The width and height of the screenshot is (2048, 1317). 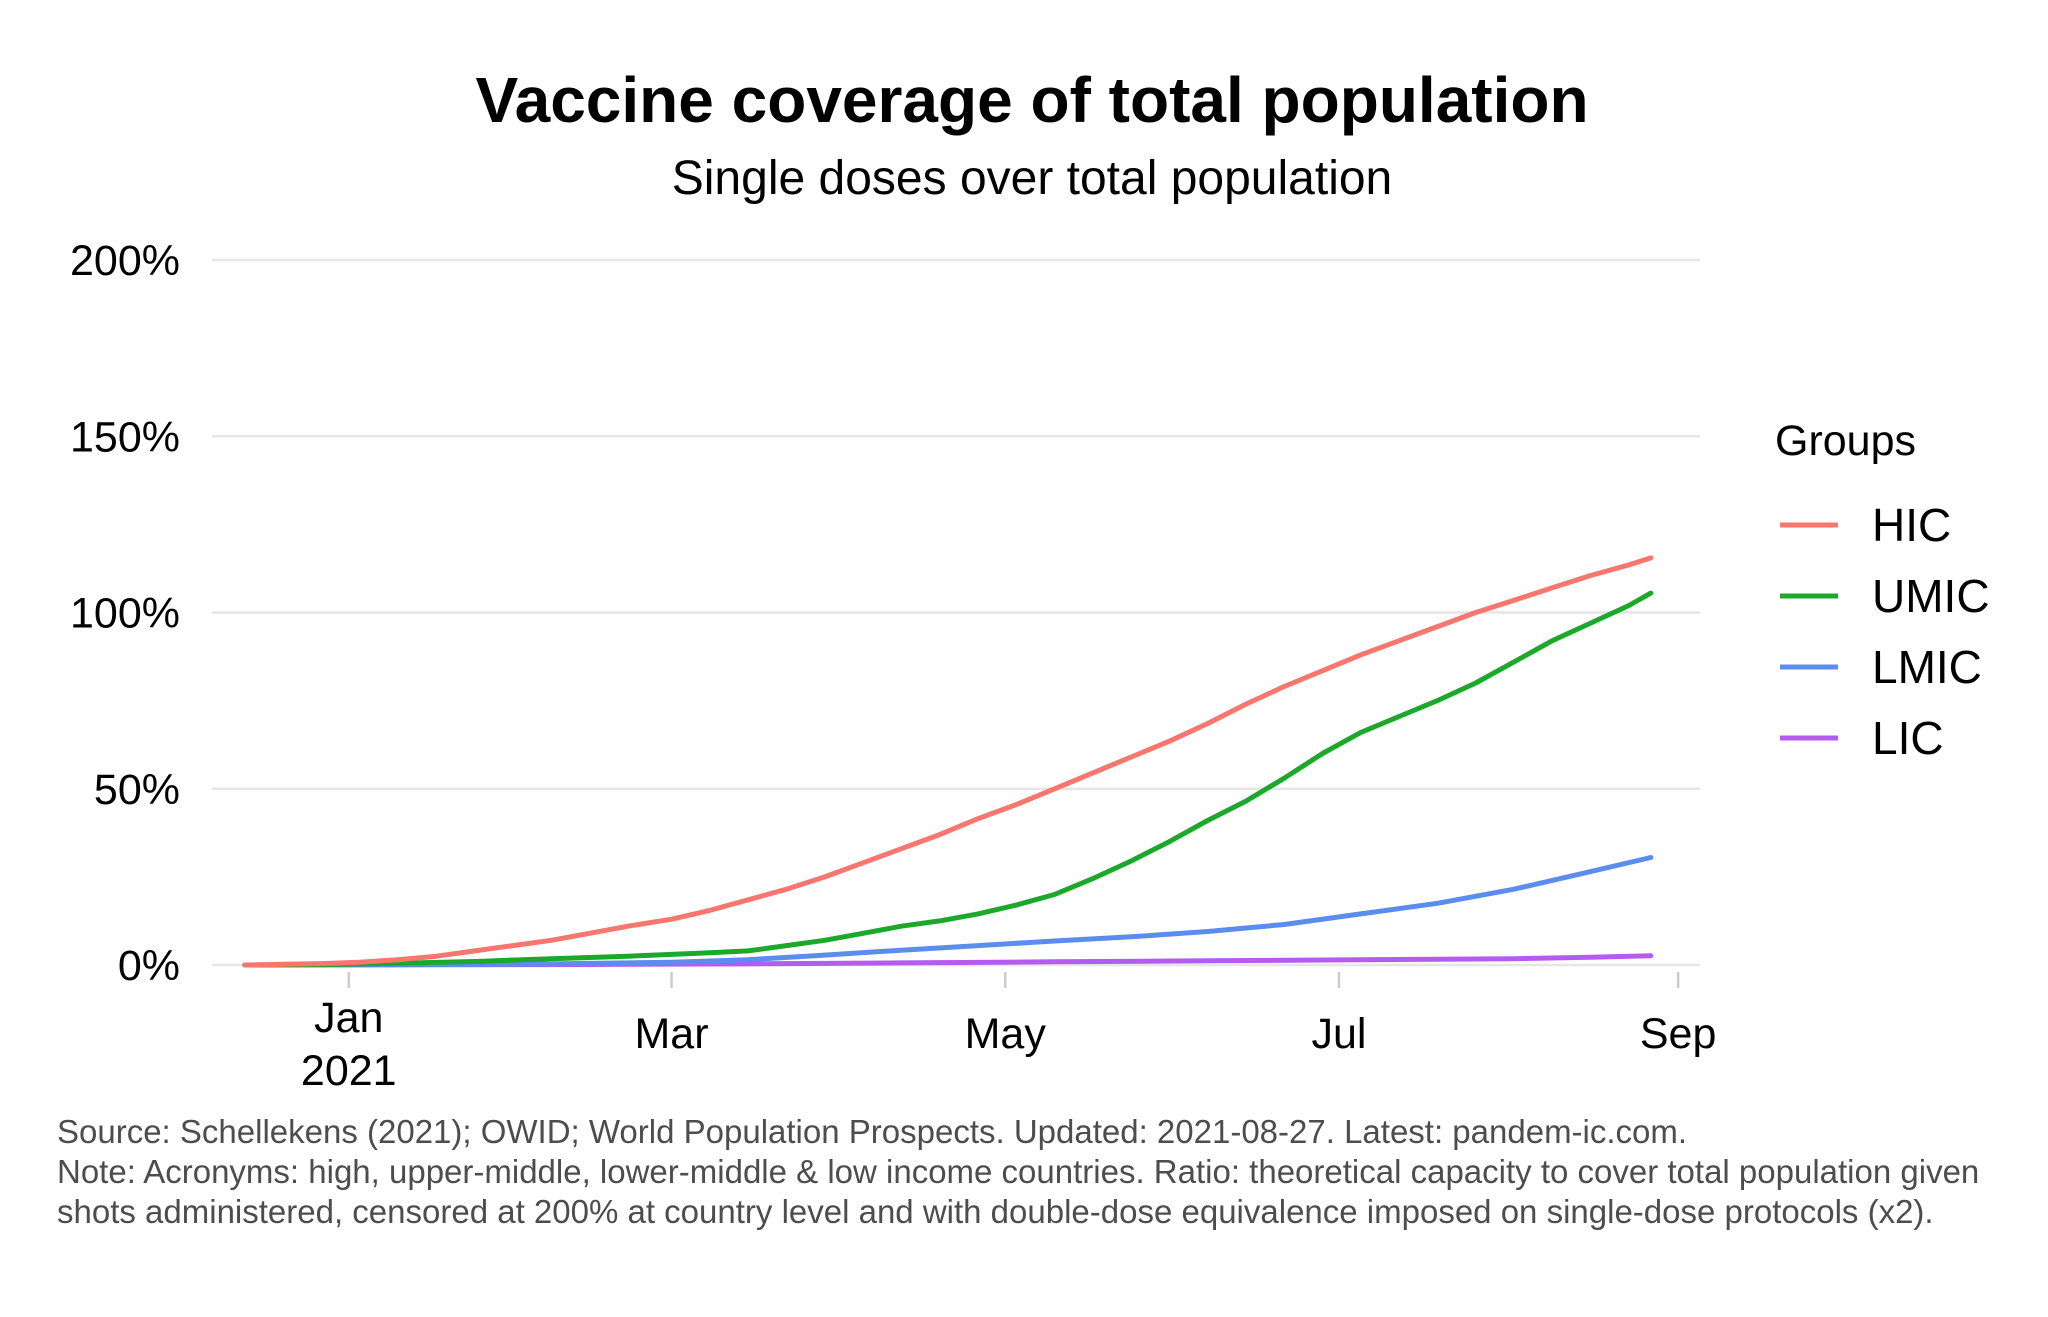 I want to click on x-tick-label-may: May, so click(x=1006, y=1034).